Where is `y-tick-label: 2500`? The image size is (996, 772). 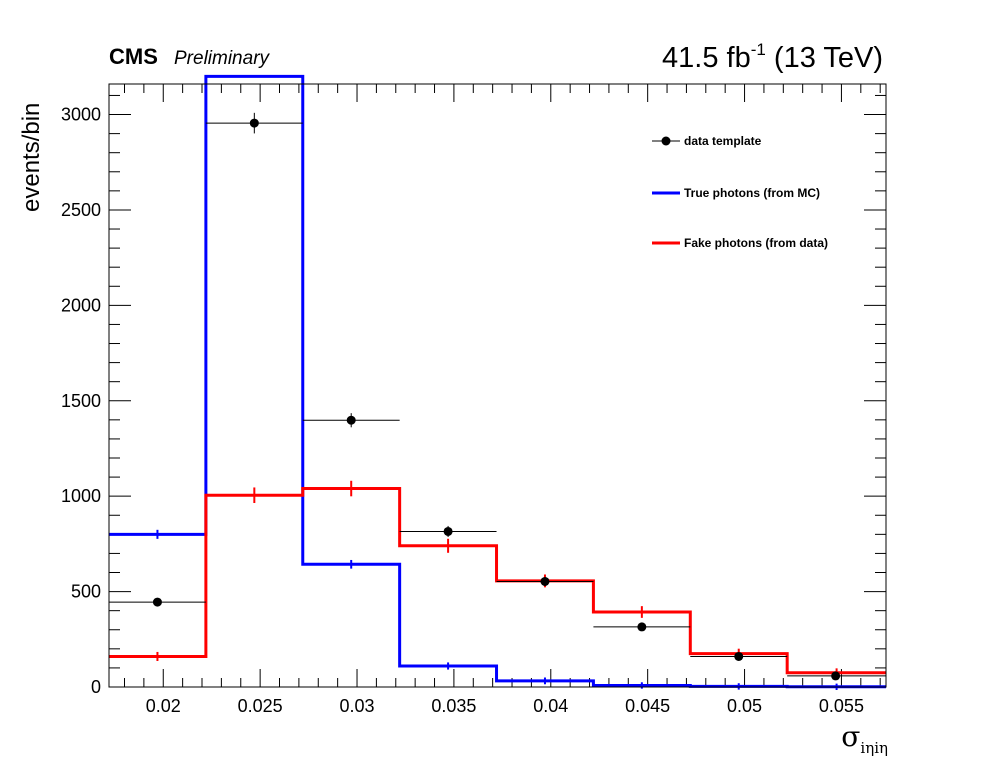
y-tick-label: 2500 is located at coordinates (81, 210).